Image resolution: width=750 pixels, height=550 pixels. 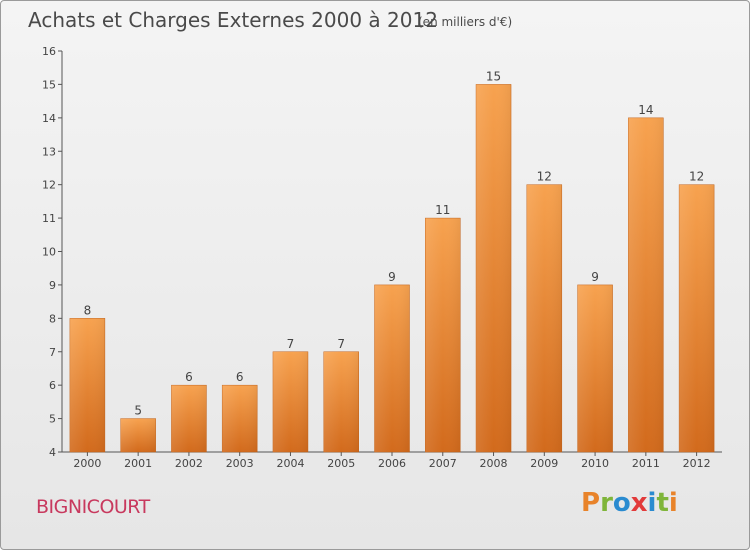 What do you see at coordinates (493, 76) in the screenshot?
I see `value-label-2008: 15` at bounding box center [493, 76].